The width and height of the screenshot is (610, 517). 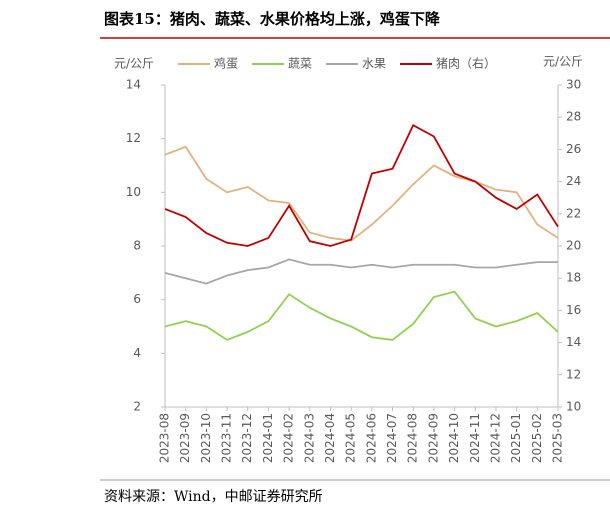 What do you see at coordinates (371, 438) in the screenshot?
I see `x-tick-label: 2024-06` at bounding box center [371, 438].